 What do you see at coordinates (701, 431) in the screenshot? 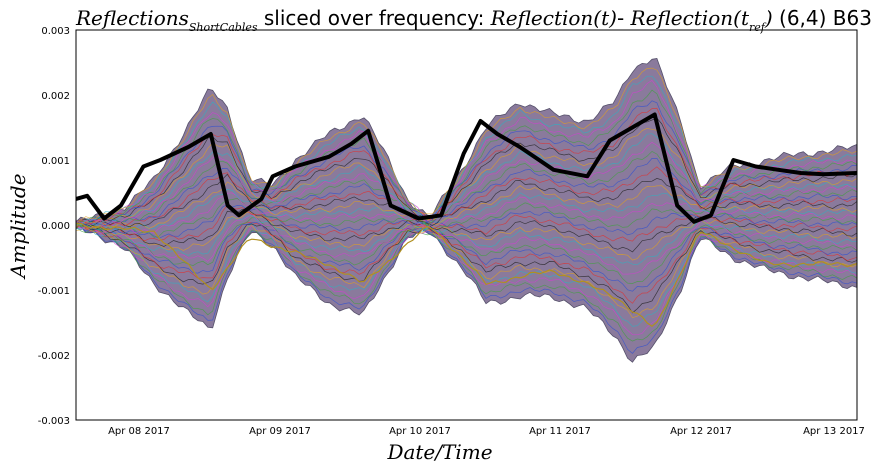
I see `x-tick-label: Apr 12 2017` at bounding box center [701, 431].